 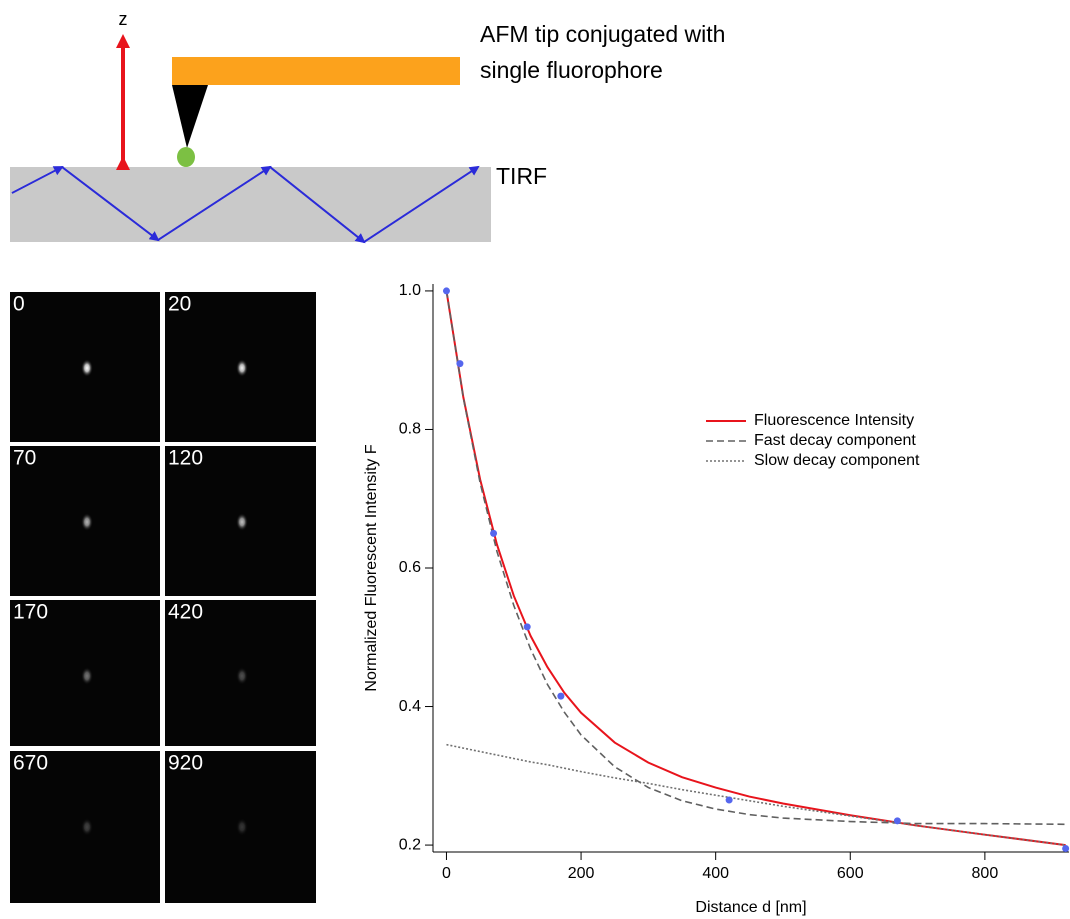 What do you see at coordinates (30, 762) in the screenshot?
I see `tile-label: 670` at bounding box center [30, 762].